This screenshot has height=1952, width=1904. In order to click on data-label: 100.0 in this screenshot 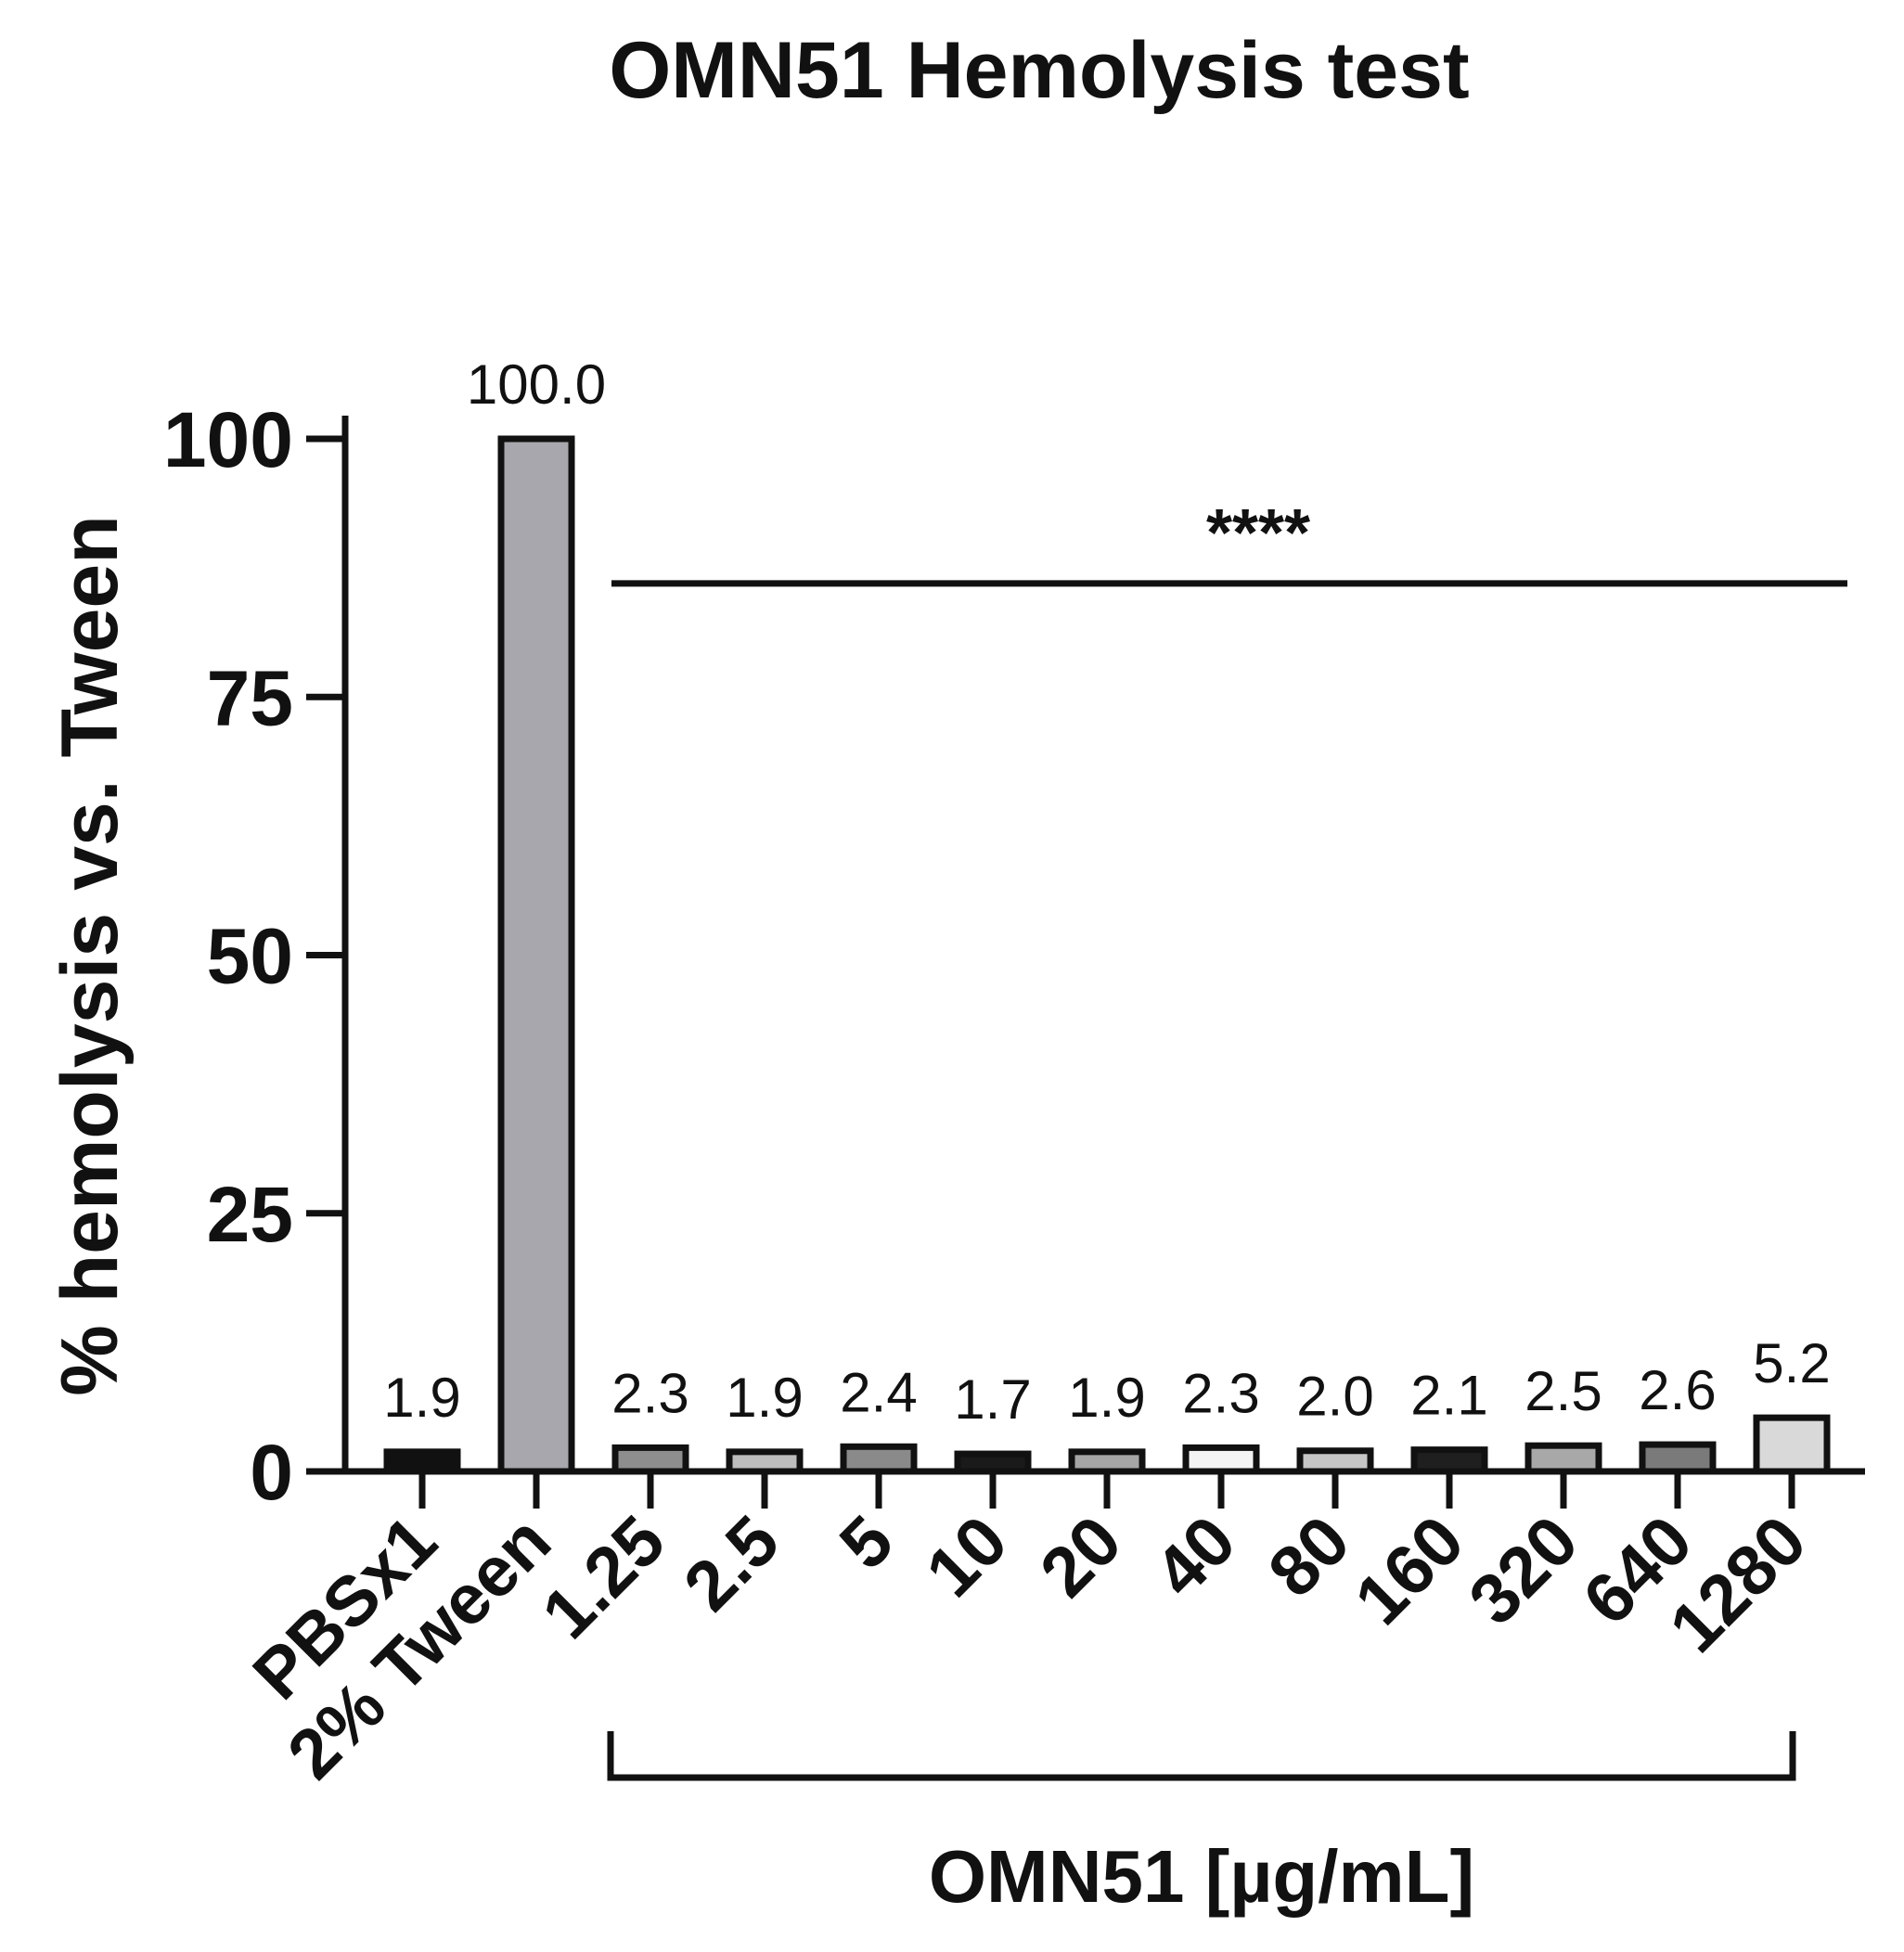, I will do `click(536, 384)`.